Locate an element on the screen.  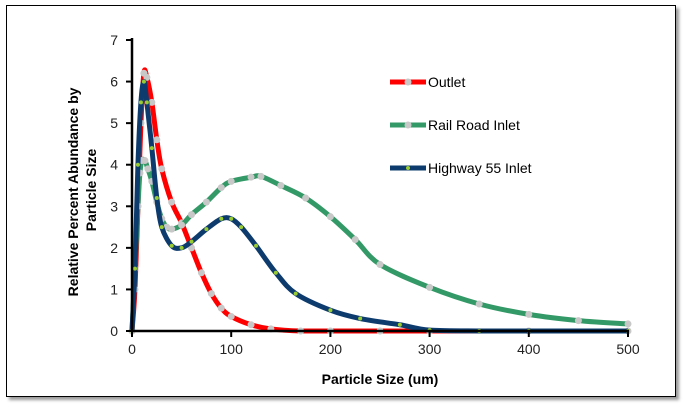
x-tick-label: 100 is located at coordinates (232, 349).